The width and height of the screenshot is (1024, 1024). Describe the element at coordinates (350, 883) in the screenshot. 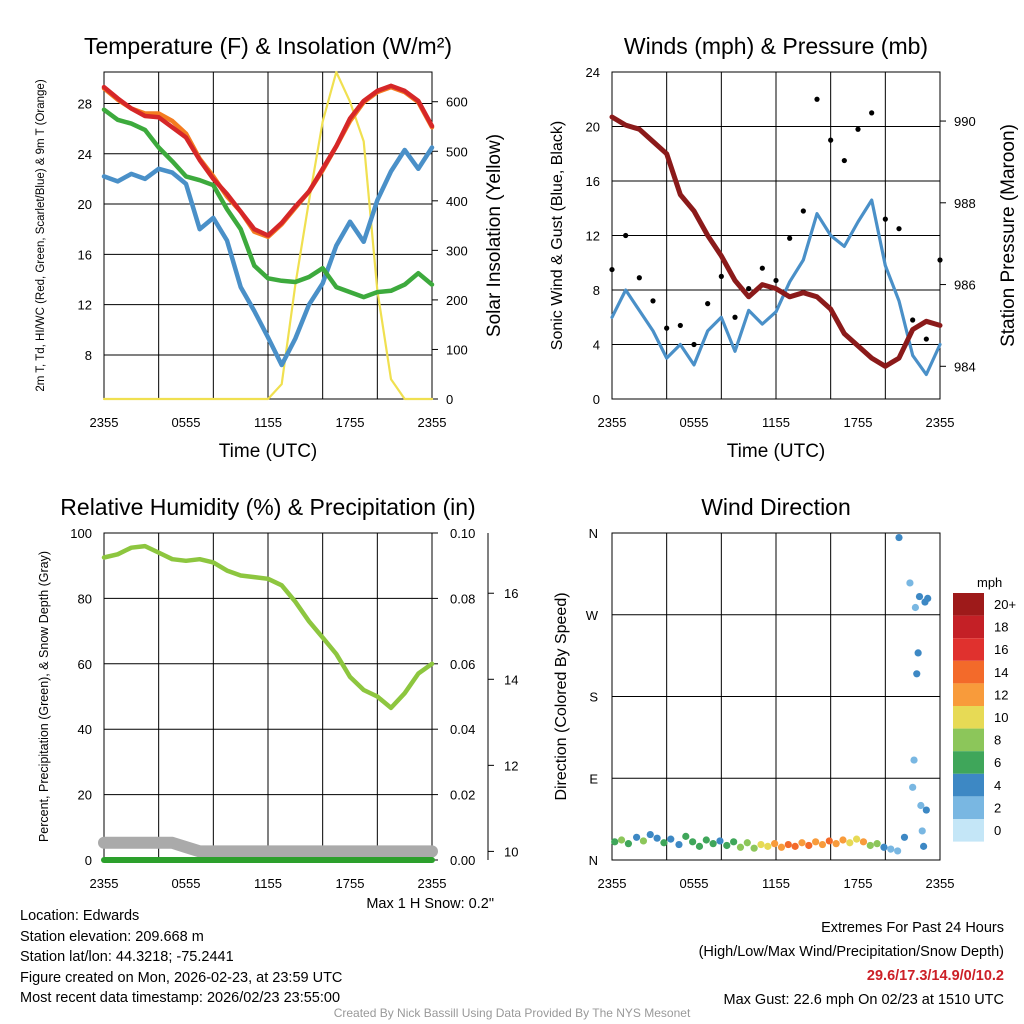

I see `x-tick-label: 1755` at that location.